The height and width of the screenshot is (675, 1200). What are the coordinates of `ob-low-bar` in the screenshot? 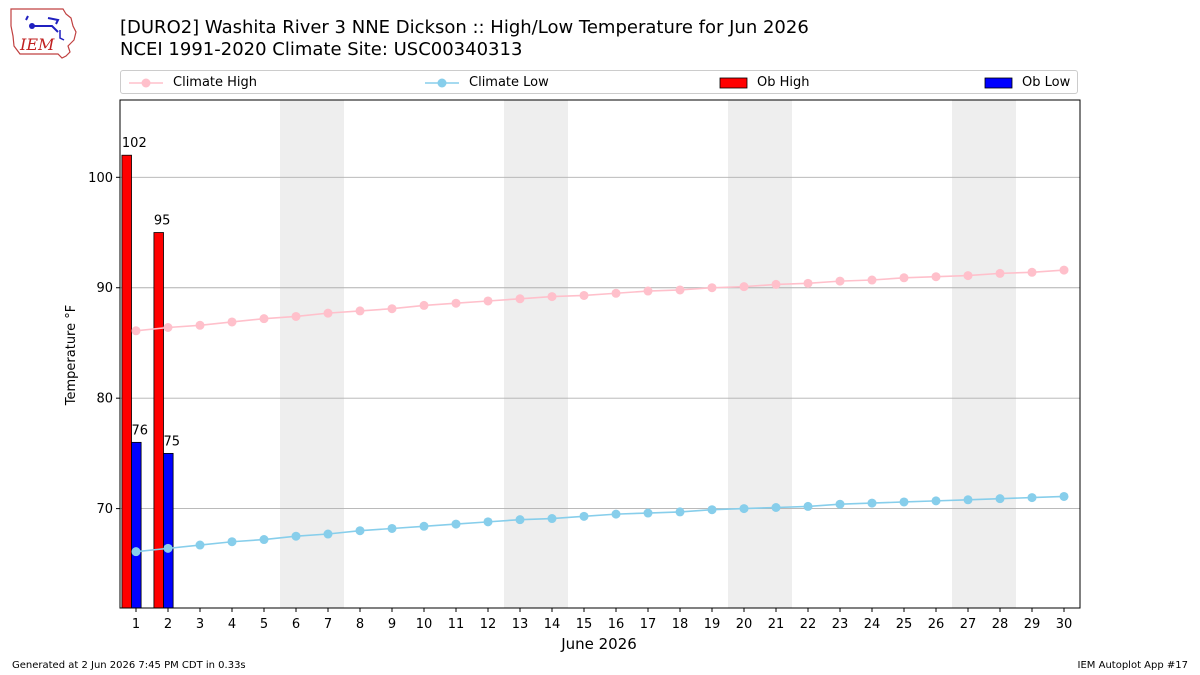 It's located at (136, 525).